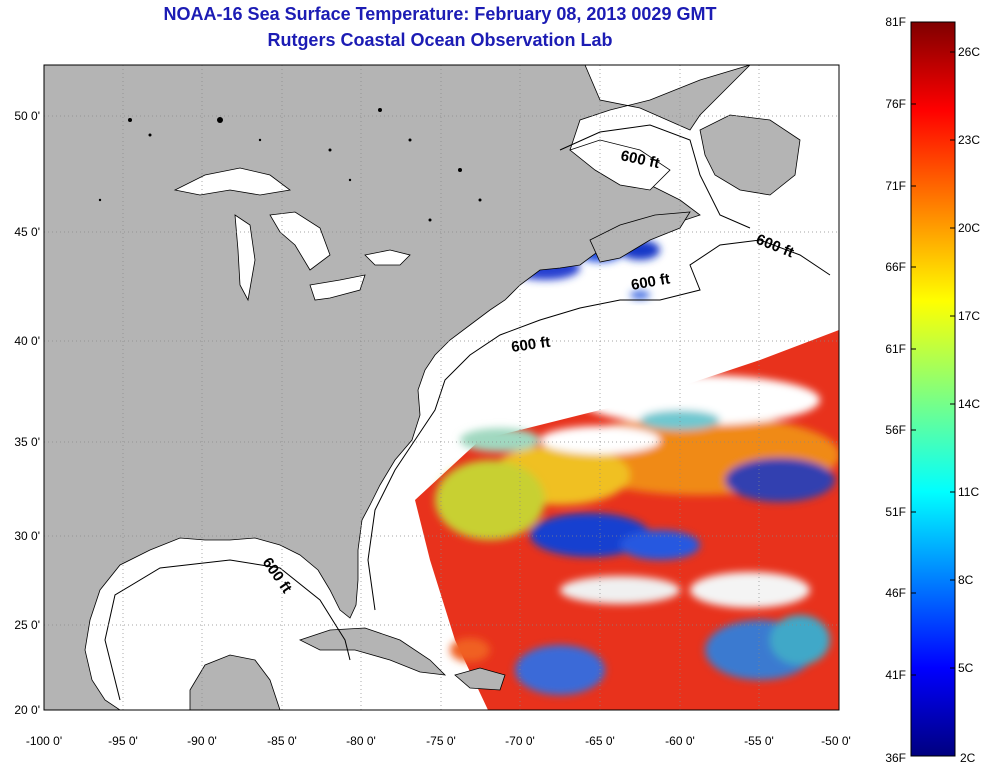 The width and height of the screenshot is (984, 770). I want to click on colorbar-label-c: 2C, so click(968, 758).